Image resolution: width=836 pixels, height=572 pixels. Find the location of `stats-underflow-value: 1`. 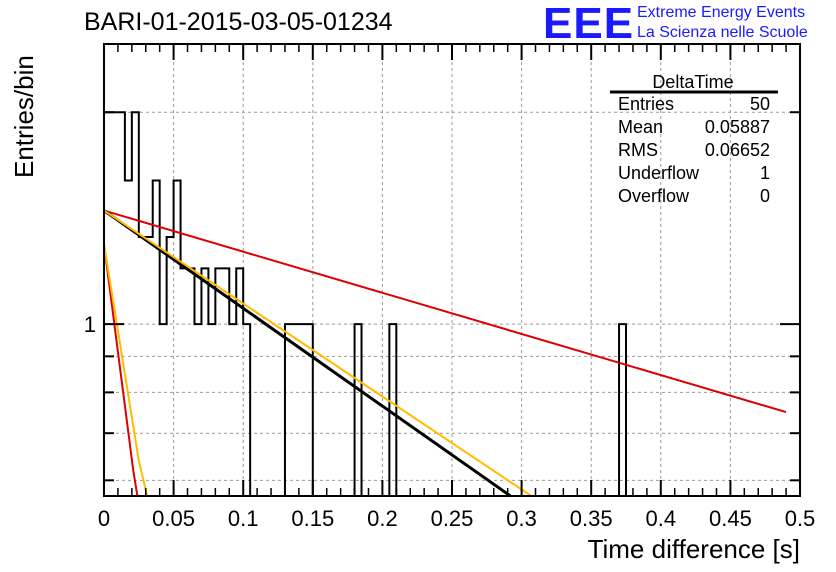

stats-underflow-value: 1 is located at coordinates (765, 173).